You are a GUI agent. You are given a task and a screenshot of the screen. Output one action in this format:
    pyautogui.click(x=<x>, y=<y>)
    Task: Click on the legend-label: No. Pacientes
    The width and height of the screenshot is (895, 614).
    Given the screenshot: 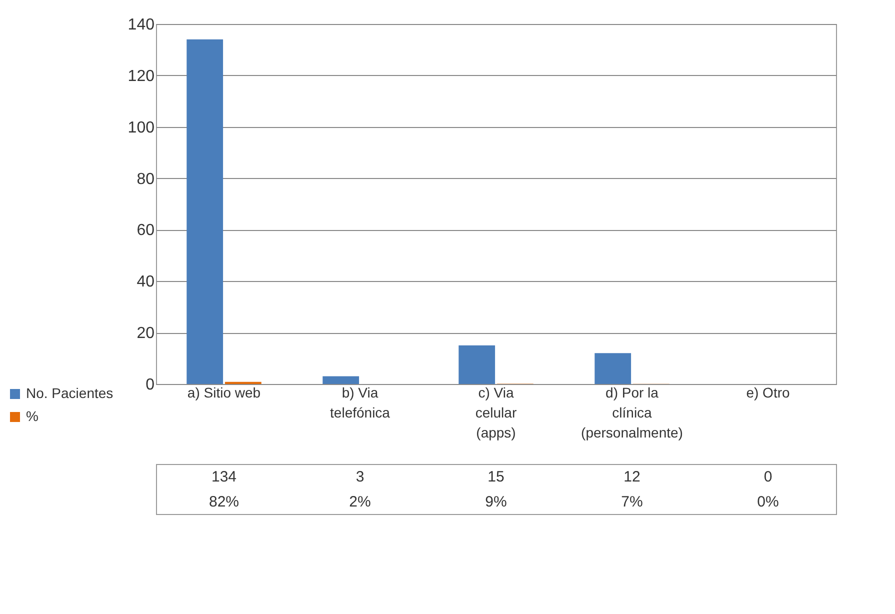 What is the action you would take?
    pyautogui.click(x=70, y=393)
    